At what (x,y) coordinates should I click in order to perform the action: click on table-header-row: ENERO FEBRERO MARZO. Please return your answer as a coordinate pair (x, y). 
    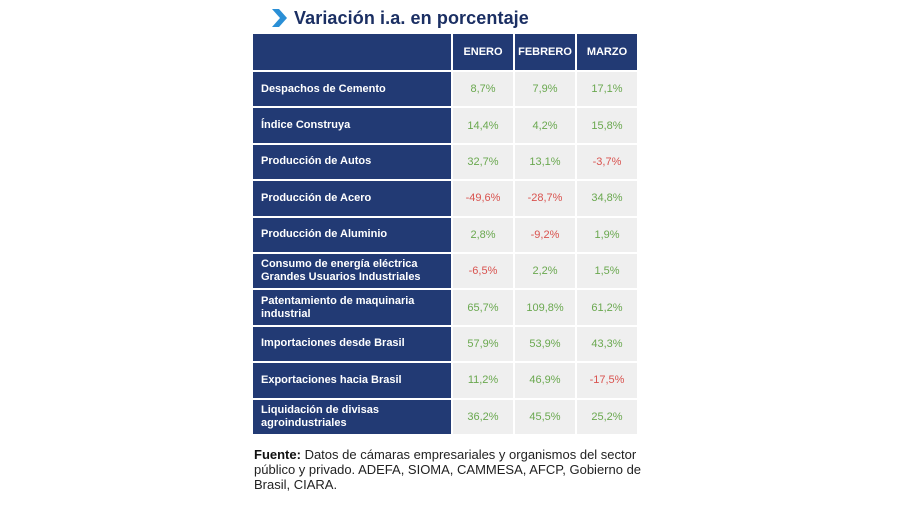
    Looking at the image, I should click on (445, 52).